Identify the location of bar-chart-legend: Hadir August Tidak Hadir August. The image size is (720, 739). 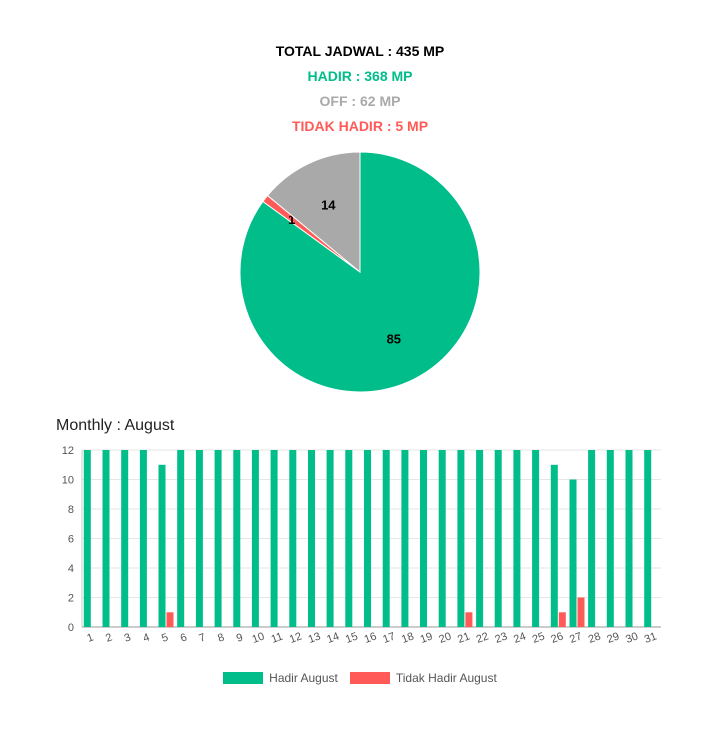
(360, 678).